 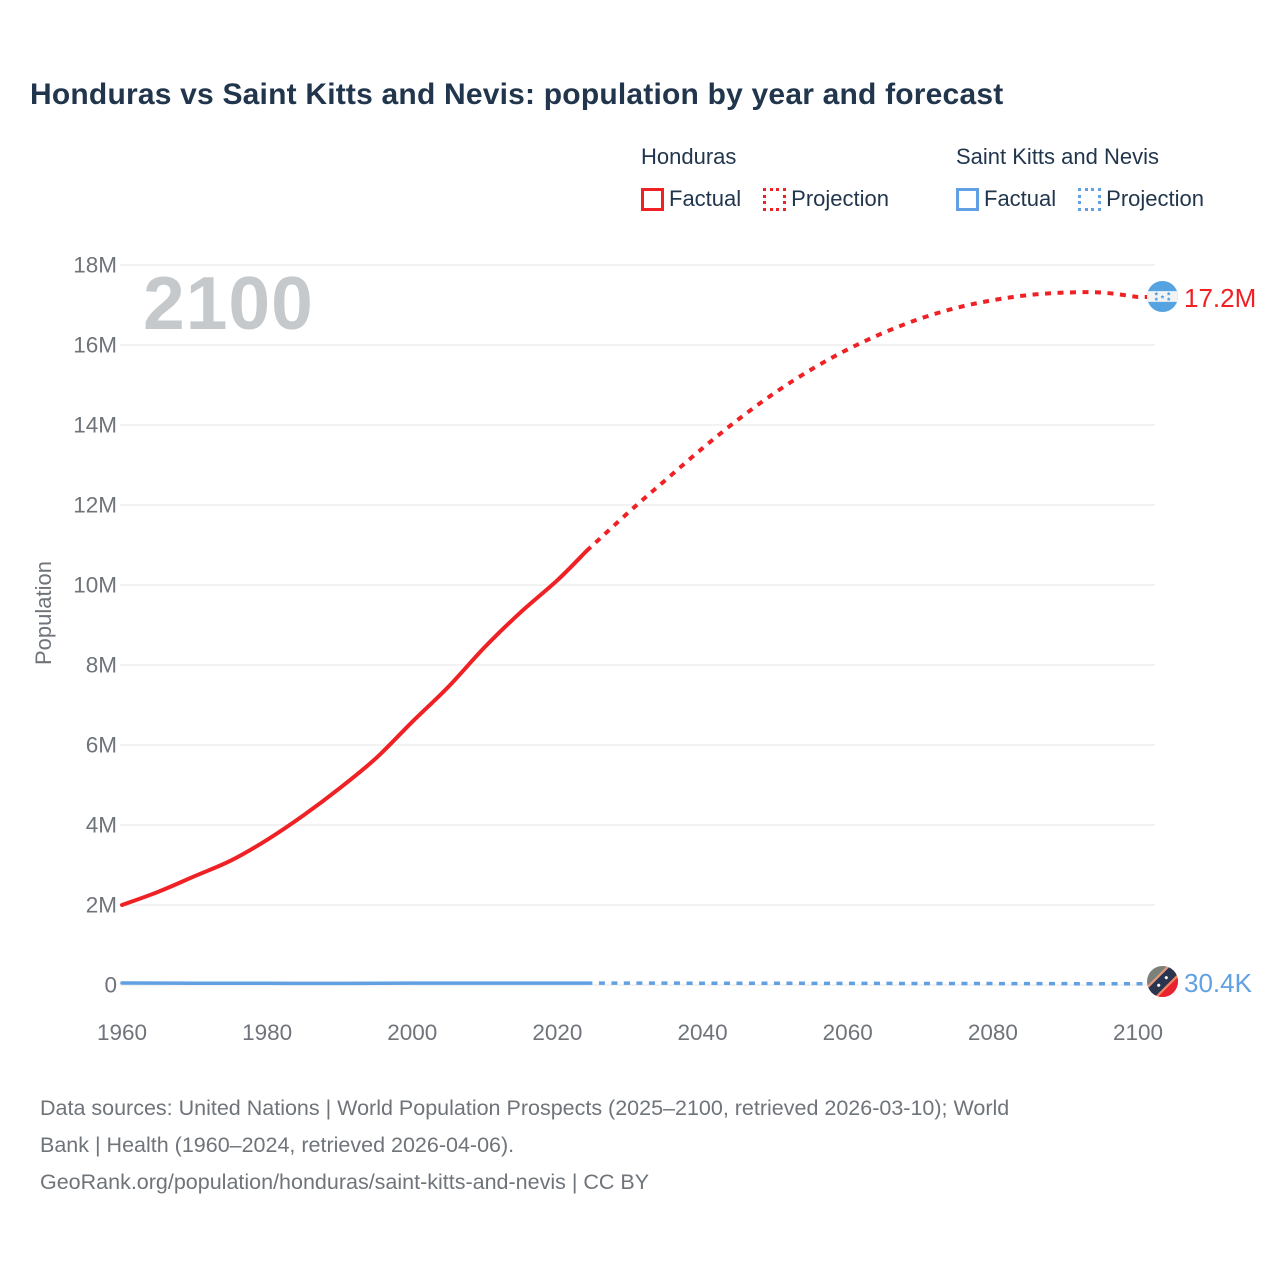 I want to click on saint-kitts-end-value-label: 30.4K, so click(x=1218, y=983).